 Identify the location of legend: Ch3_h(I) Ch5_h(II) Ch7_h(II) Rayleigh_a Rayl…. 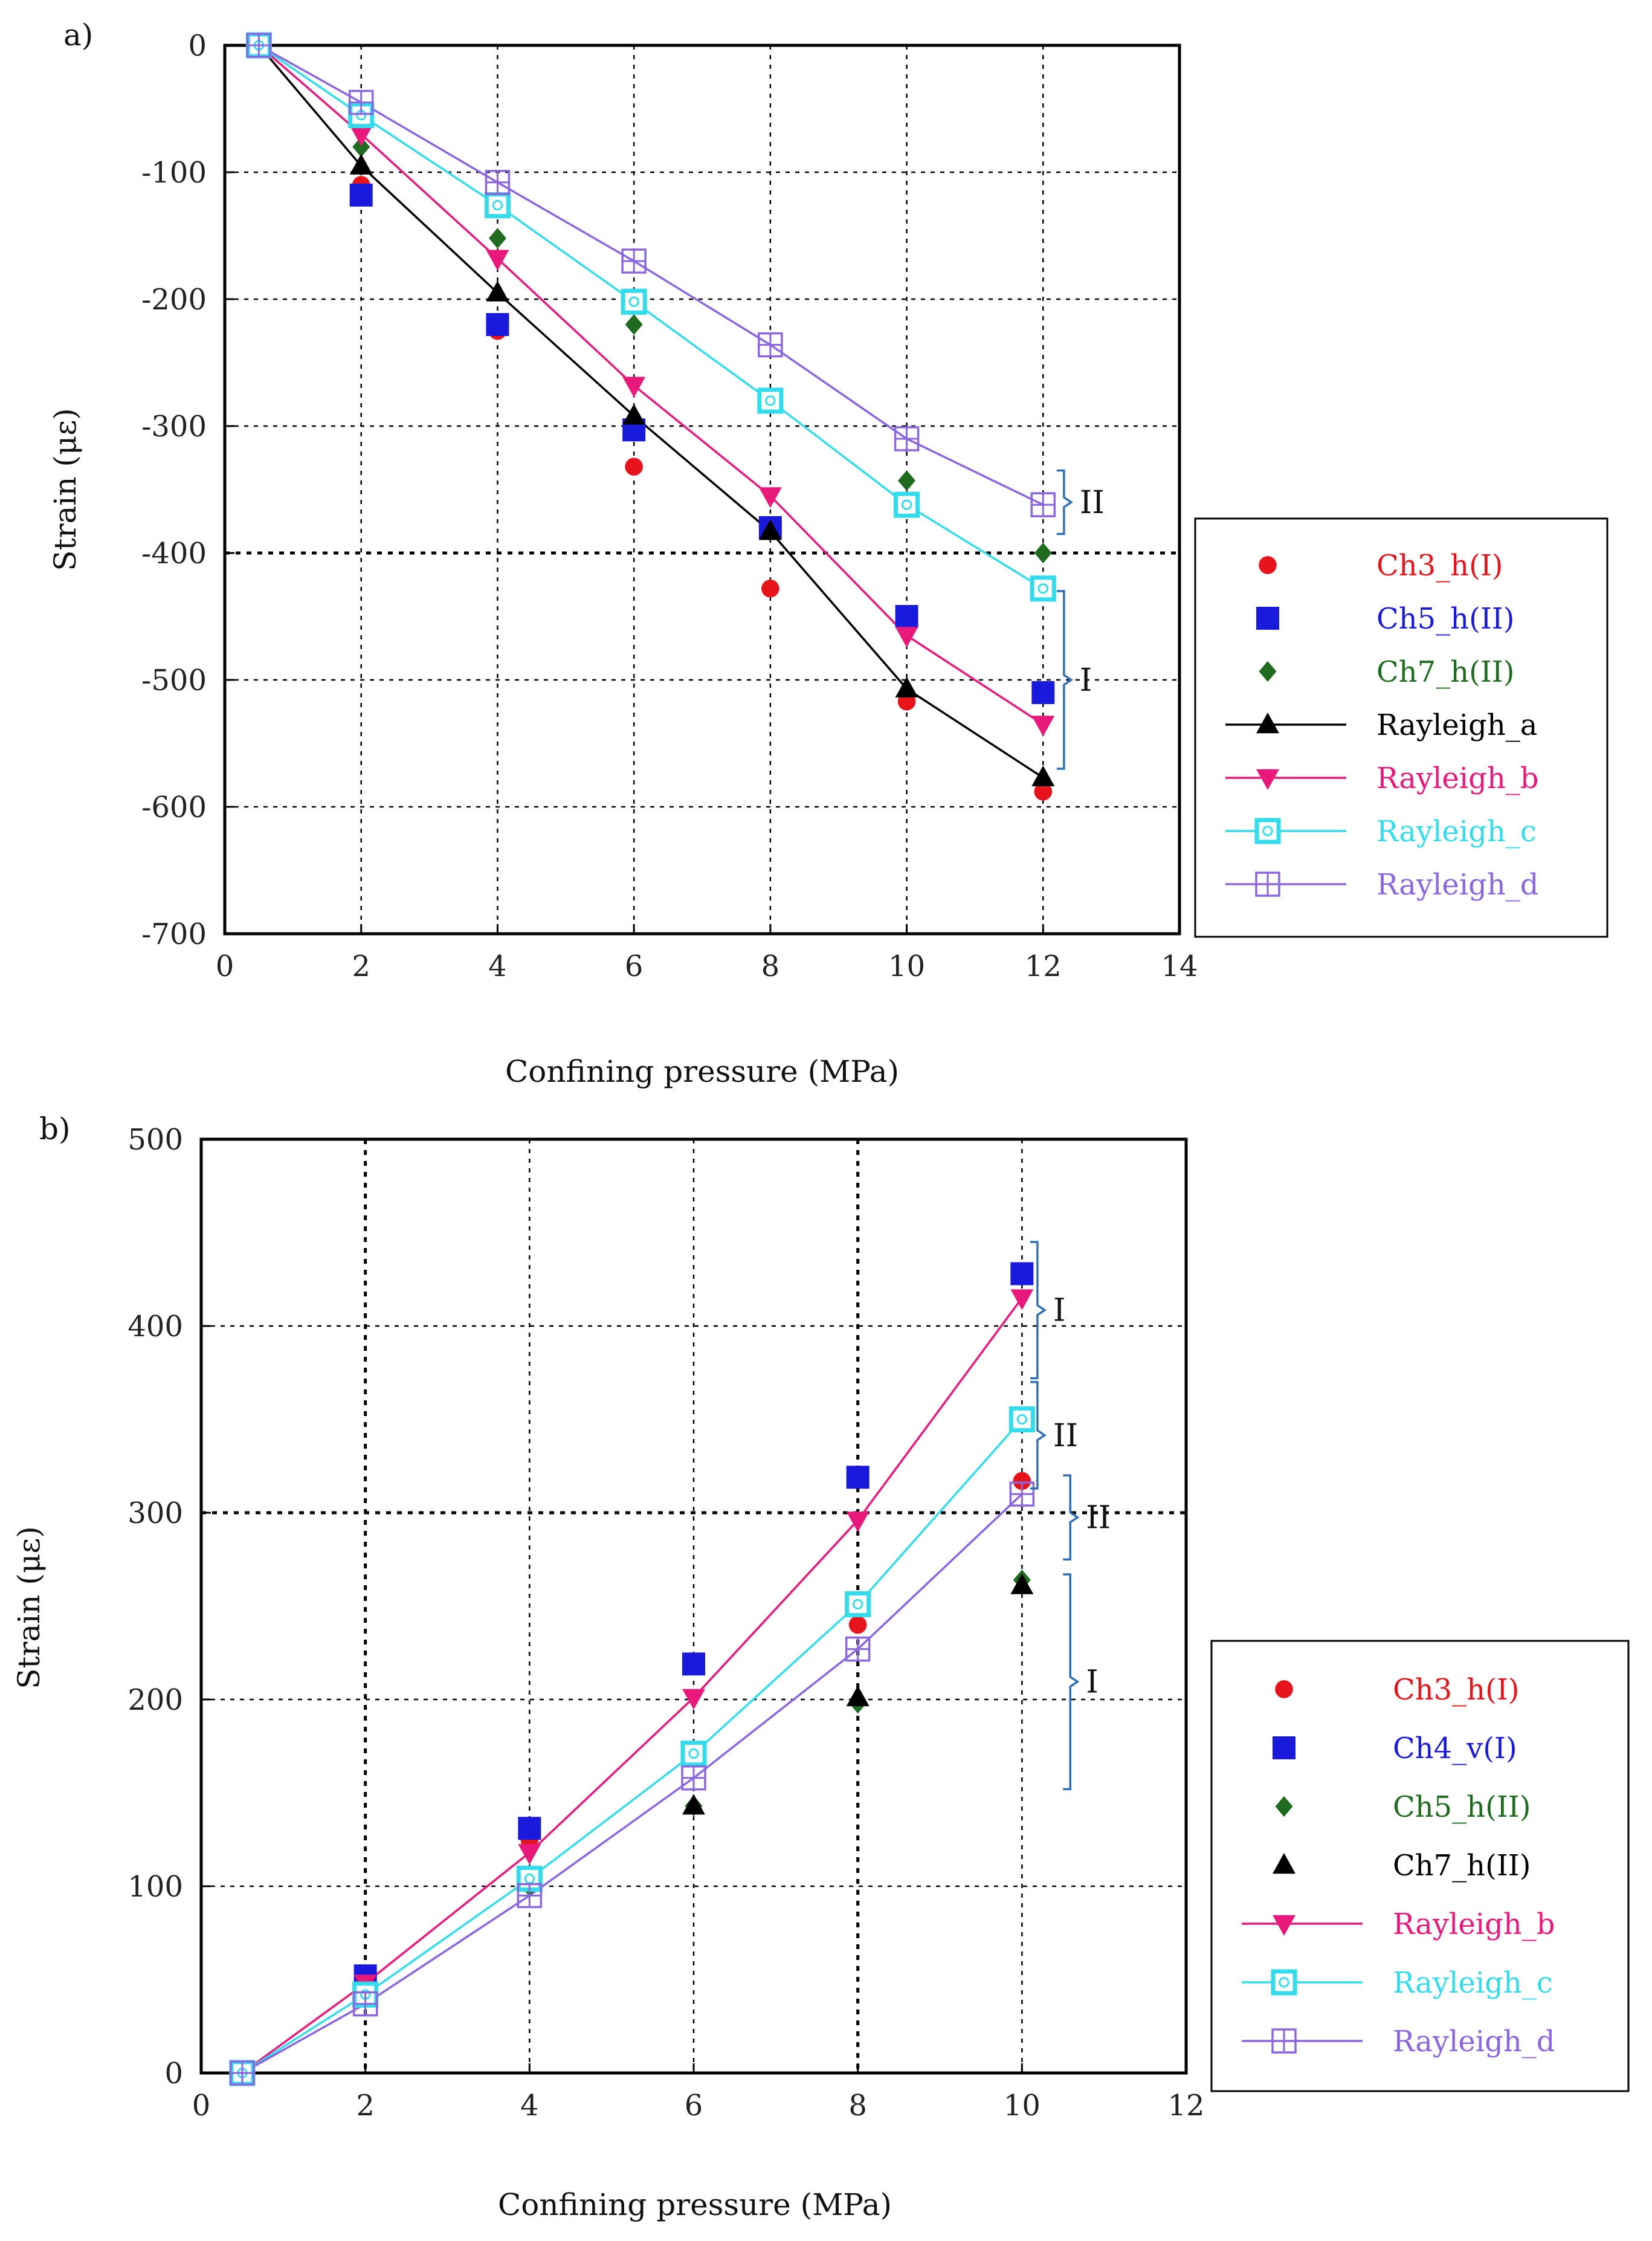
(1401, 727).